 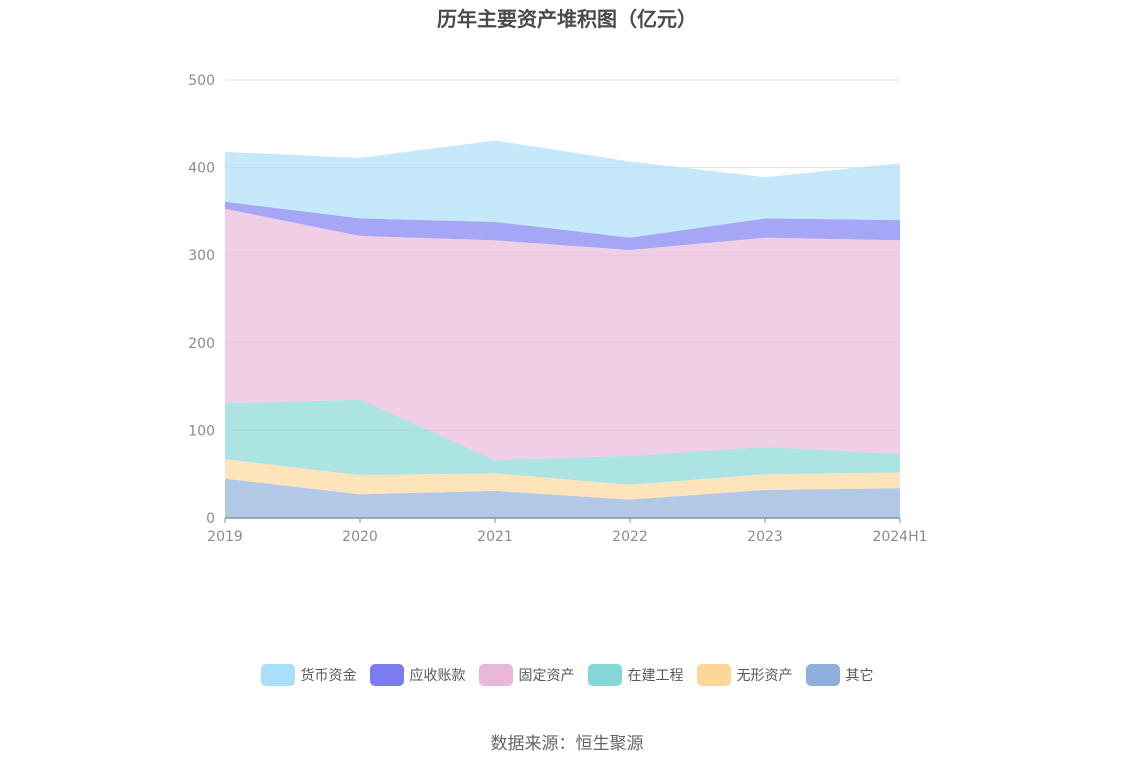 What do you see at coordinates (655, 676) in the screenshot?
I see `legend-label: 在建工程` at bounding box center [655, 676].